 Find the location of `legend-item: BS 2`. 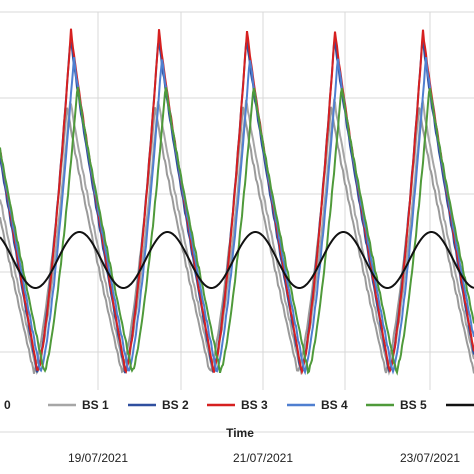

legend-item: BS 2 is located at coordinates (158, 405).